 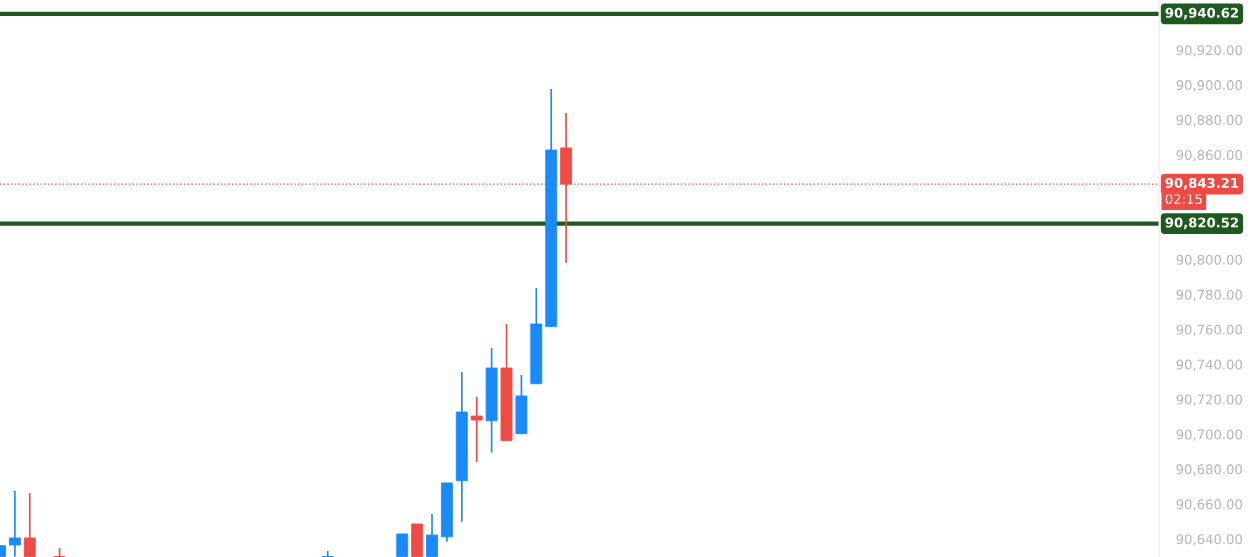 What do you see at coordinates (1209, 505) in the screenshot?
I see `y-tick-label: 90,660.00` at bounding box center [1209, 505].